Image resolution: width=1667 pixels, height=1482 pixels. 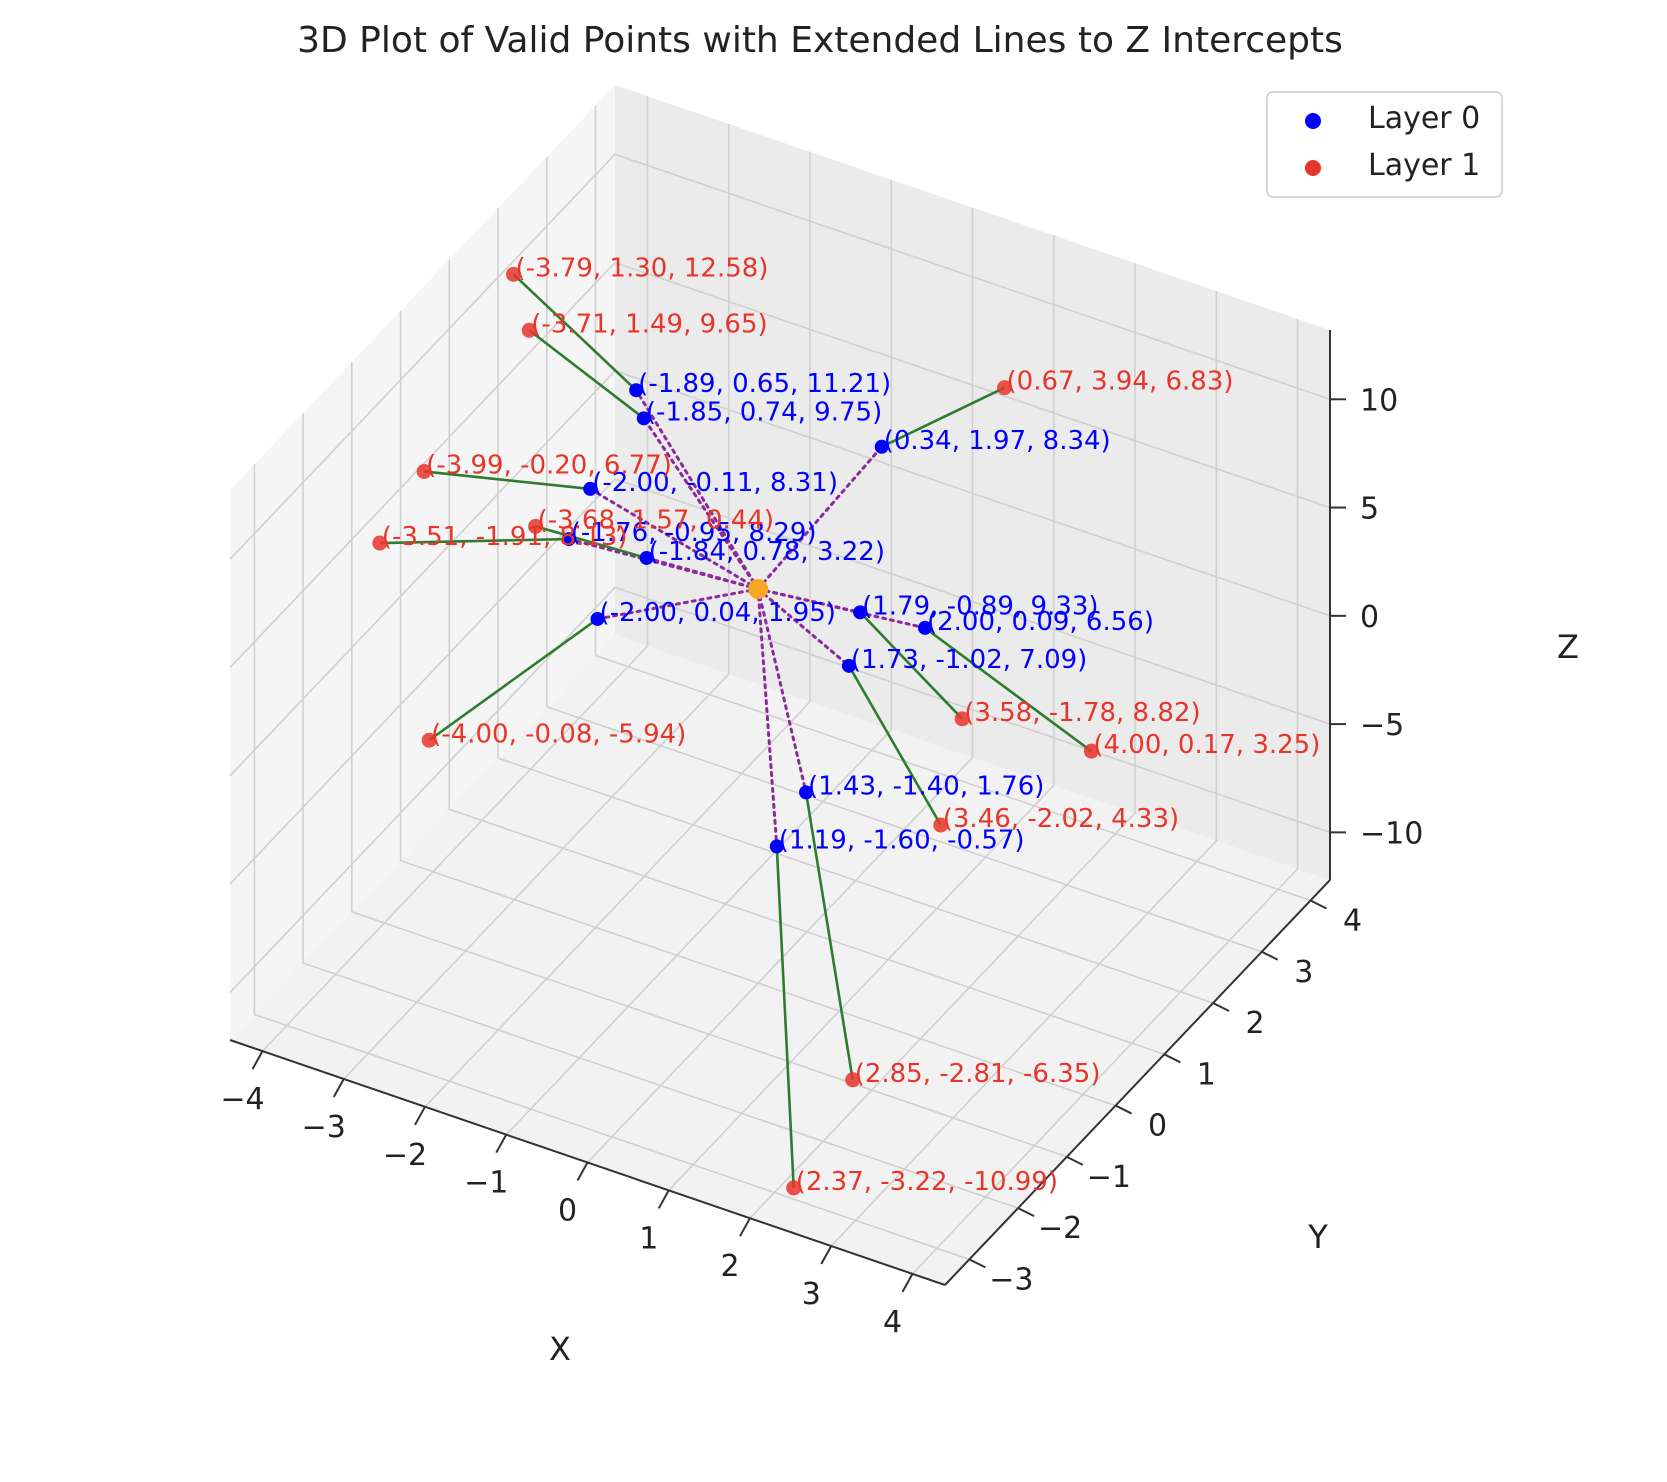 I want to click on layer-1-point-label: (4.00, 0.17, 3.25), so click(x=1206, y=745).